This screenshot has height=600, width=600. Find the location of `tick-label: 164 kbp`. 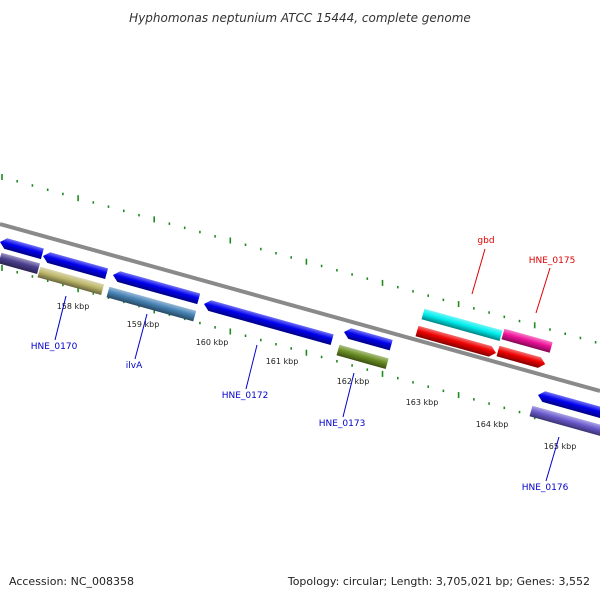

tick-label: 164 kbp is located at coordinates (492, 424).